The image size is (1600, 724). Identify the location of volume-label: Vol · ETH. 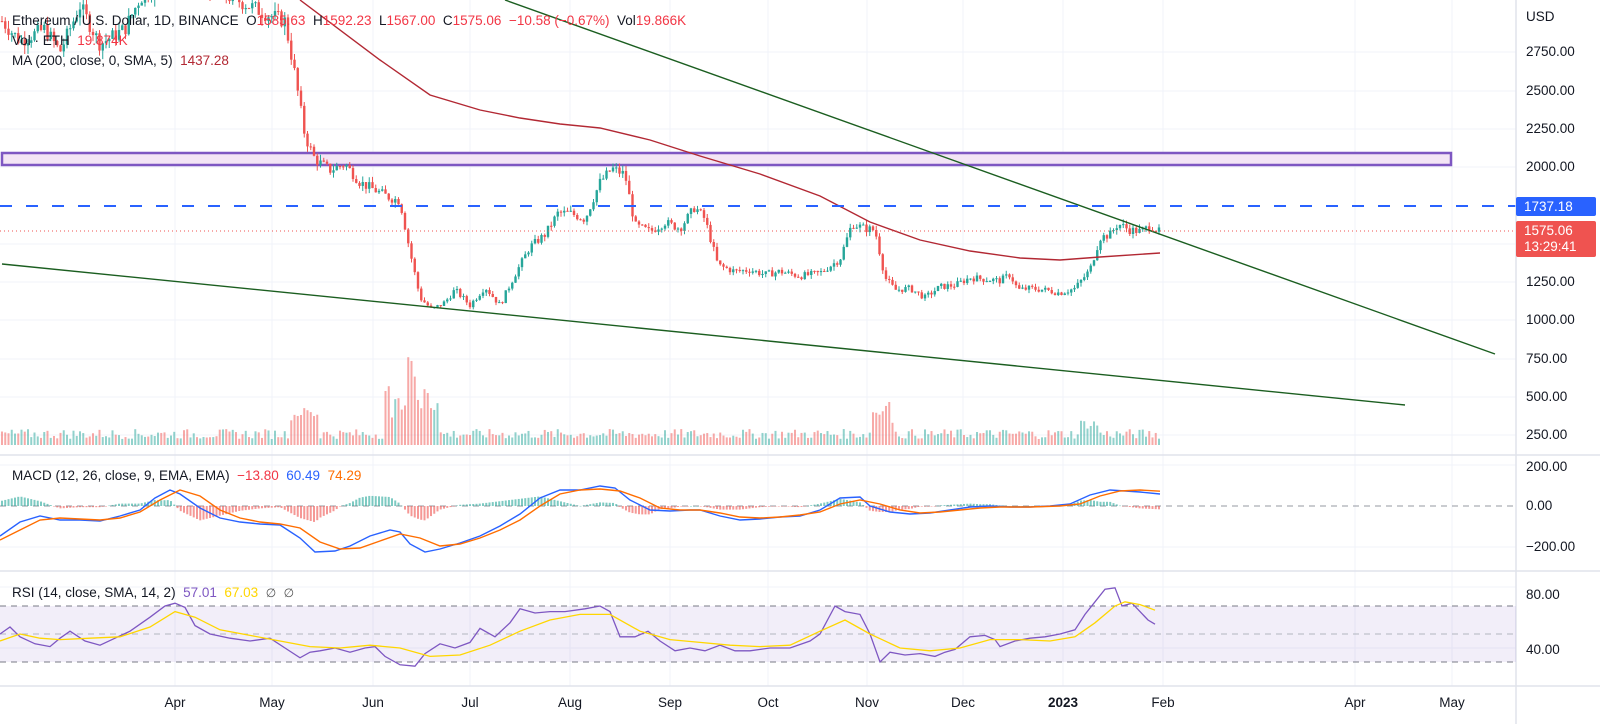
(41, 40).